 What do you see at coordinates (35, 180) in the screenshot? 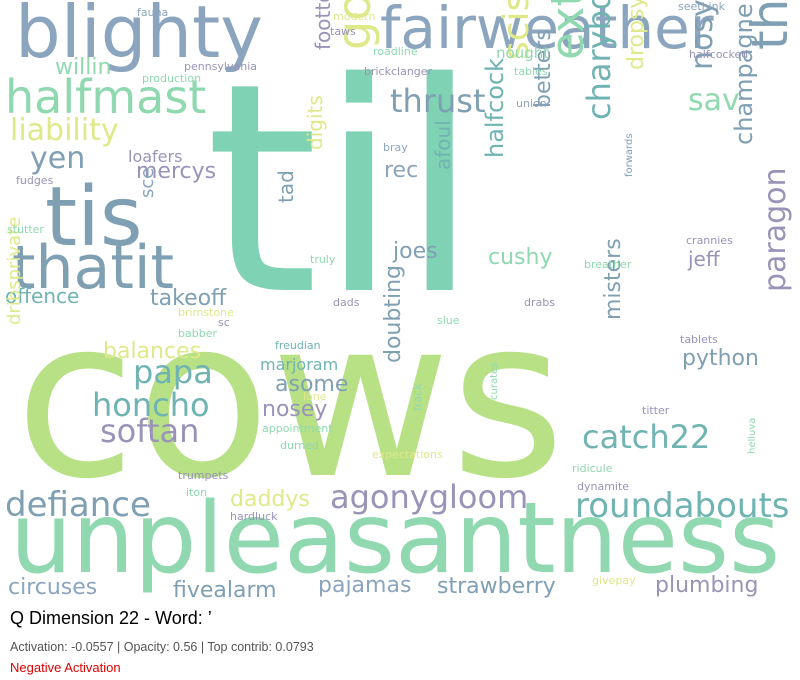
I see `cloud-word: fudges` at bounding box center [35, 180].